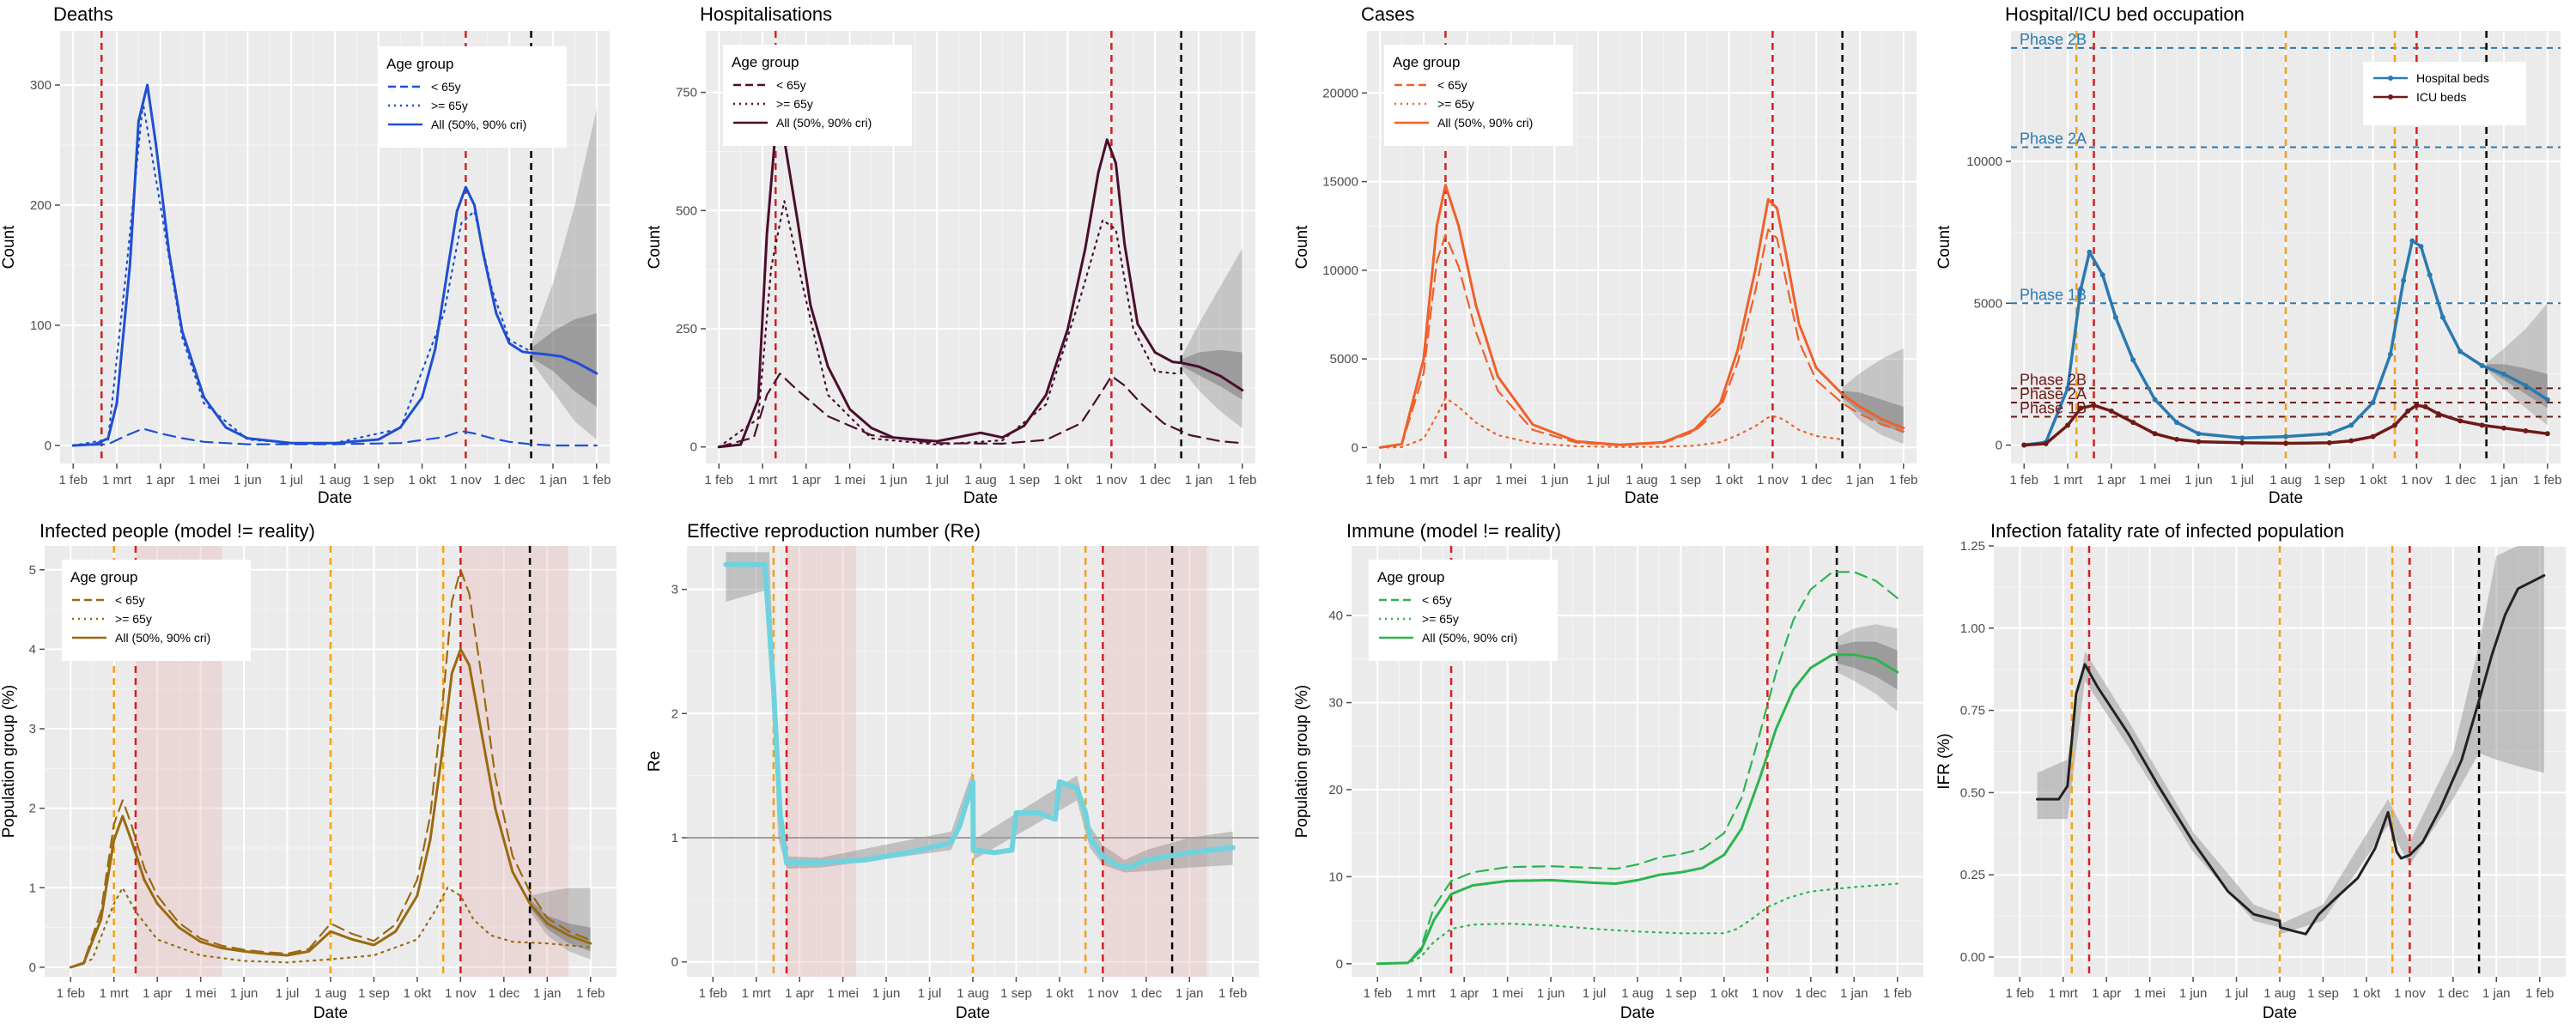 The width and height of the screenshot is (2576, 1030). Describe the element at coordinates (104, 577) in the screenshot. I see `legend-title: Age group` at that location.